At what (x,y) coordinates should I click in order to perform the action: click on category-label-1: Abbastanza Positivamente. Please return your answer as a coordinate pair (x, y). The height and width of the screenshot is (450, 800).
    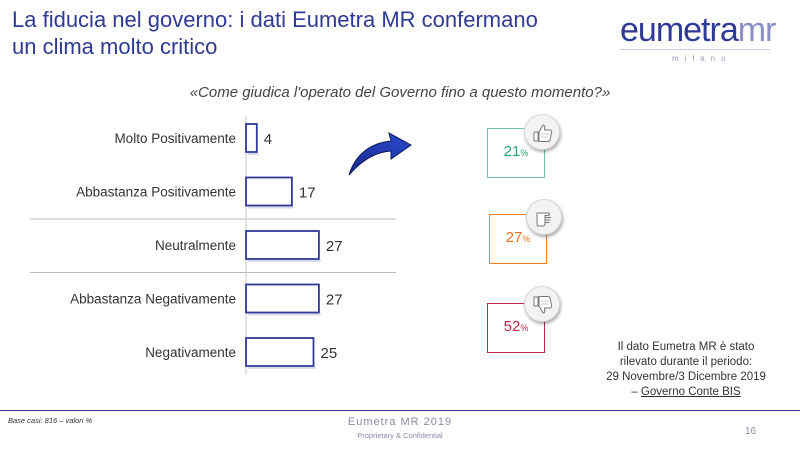
    Looking at the image, I should click on (156, 192).